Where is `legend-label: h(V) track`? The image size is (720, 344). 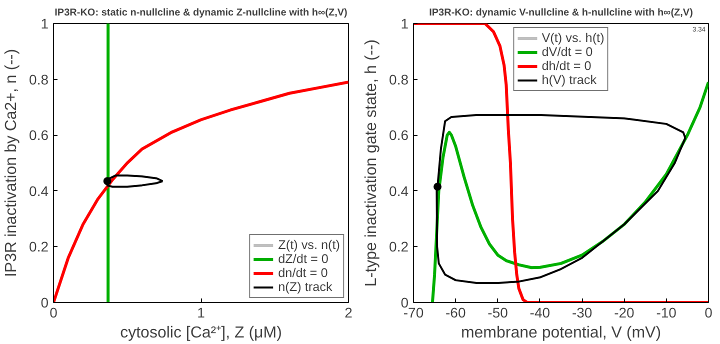
legend-label: h(V) track is located at coordinates (569, 80).